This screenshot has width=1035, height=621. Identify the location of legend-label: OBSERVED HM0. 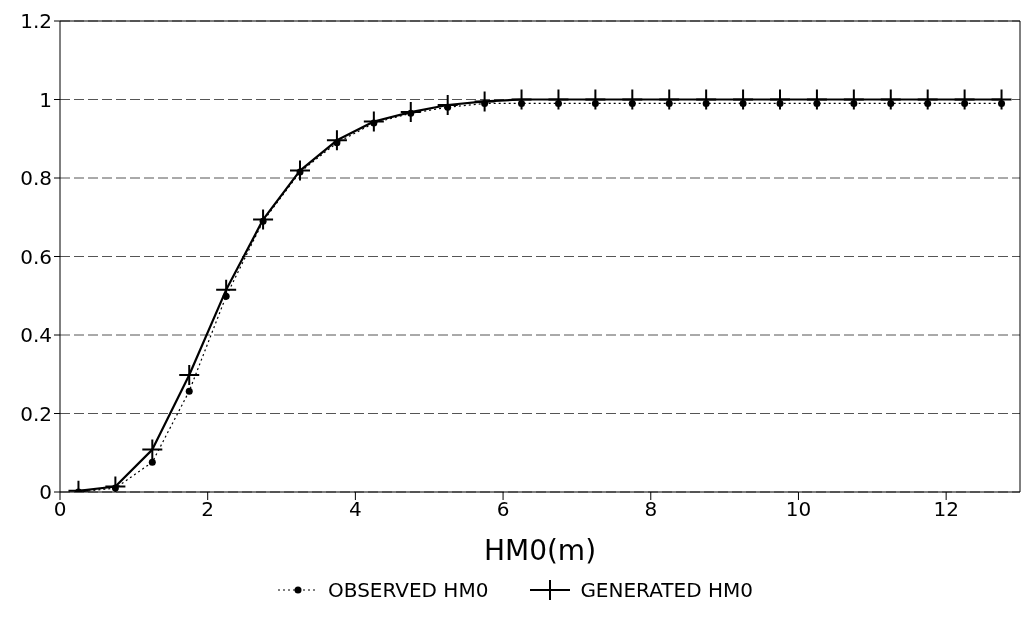
(408, 590).